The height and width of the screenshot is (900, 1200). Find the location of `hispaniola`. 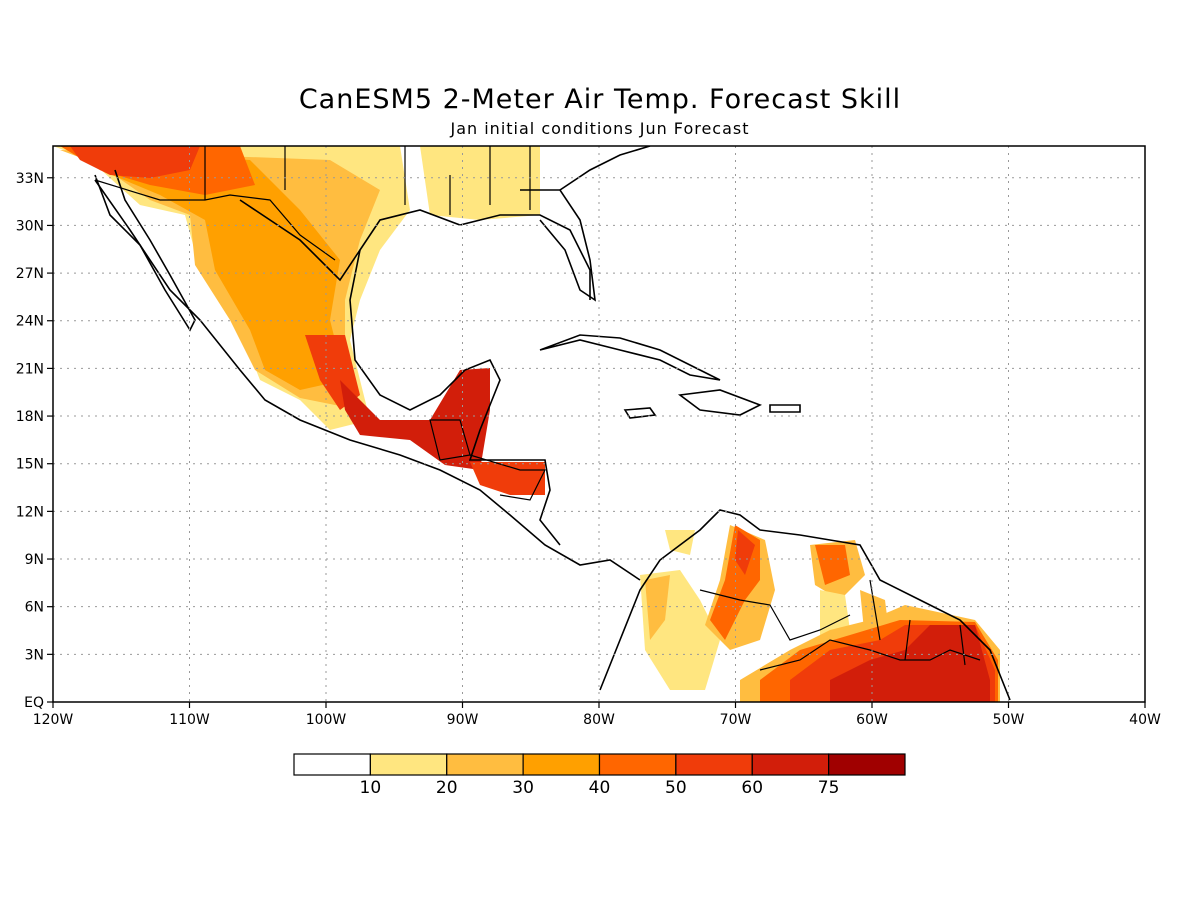

hispaniola is located at coordinates (719, 402).